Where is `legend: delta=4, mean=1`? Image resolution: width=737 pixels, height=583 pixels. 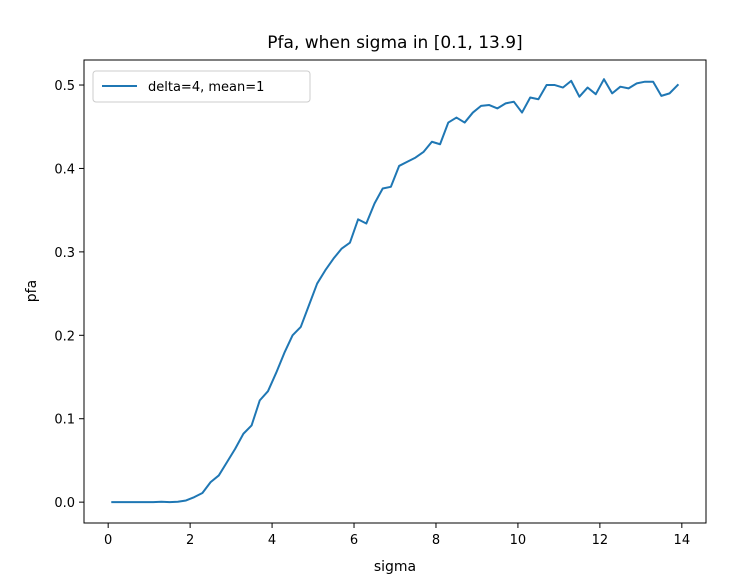
legend: delta=4, mean=1 is located at coordinates (201, 86).